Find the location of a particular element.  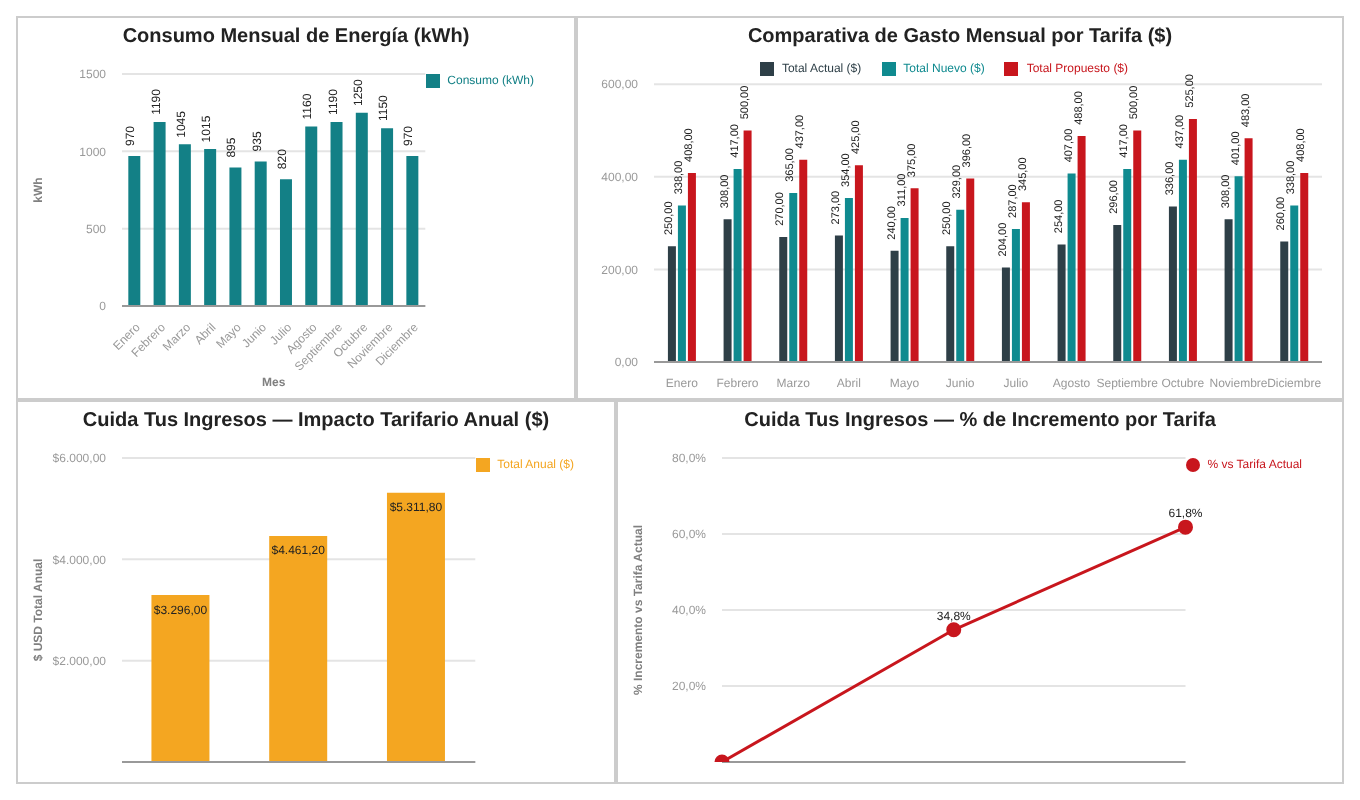

chart-title: Cuida Tus Ingresos — % de Incremento por Tarifa is located at coordinates (980, 422).